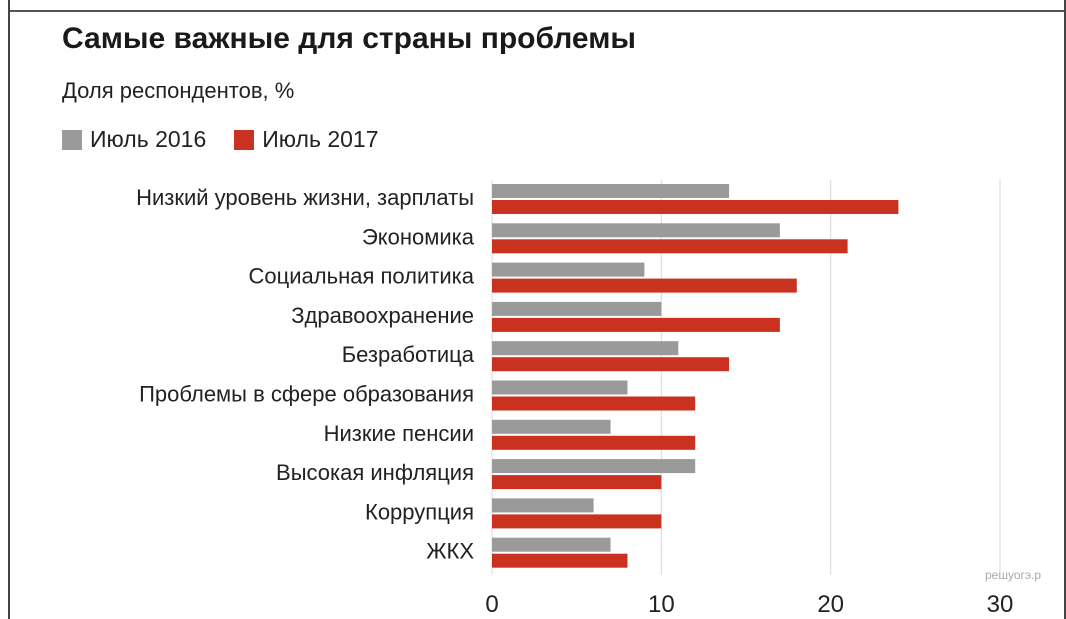  Describe the element at coordinates (537, 6) in the screenshot. I see `top-border` at that location.